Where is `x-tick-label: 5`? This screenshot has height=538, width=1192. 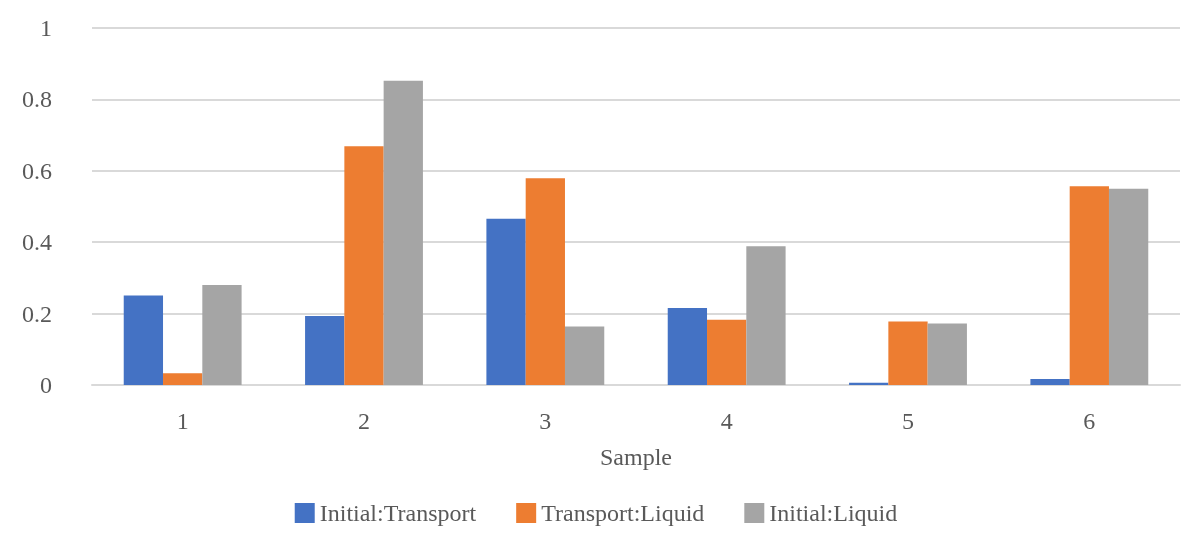
x-tick-label: 5 is located at coordinates (908, 421).